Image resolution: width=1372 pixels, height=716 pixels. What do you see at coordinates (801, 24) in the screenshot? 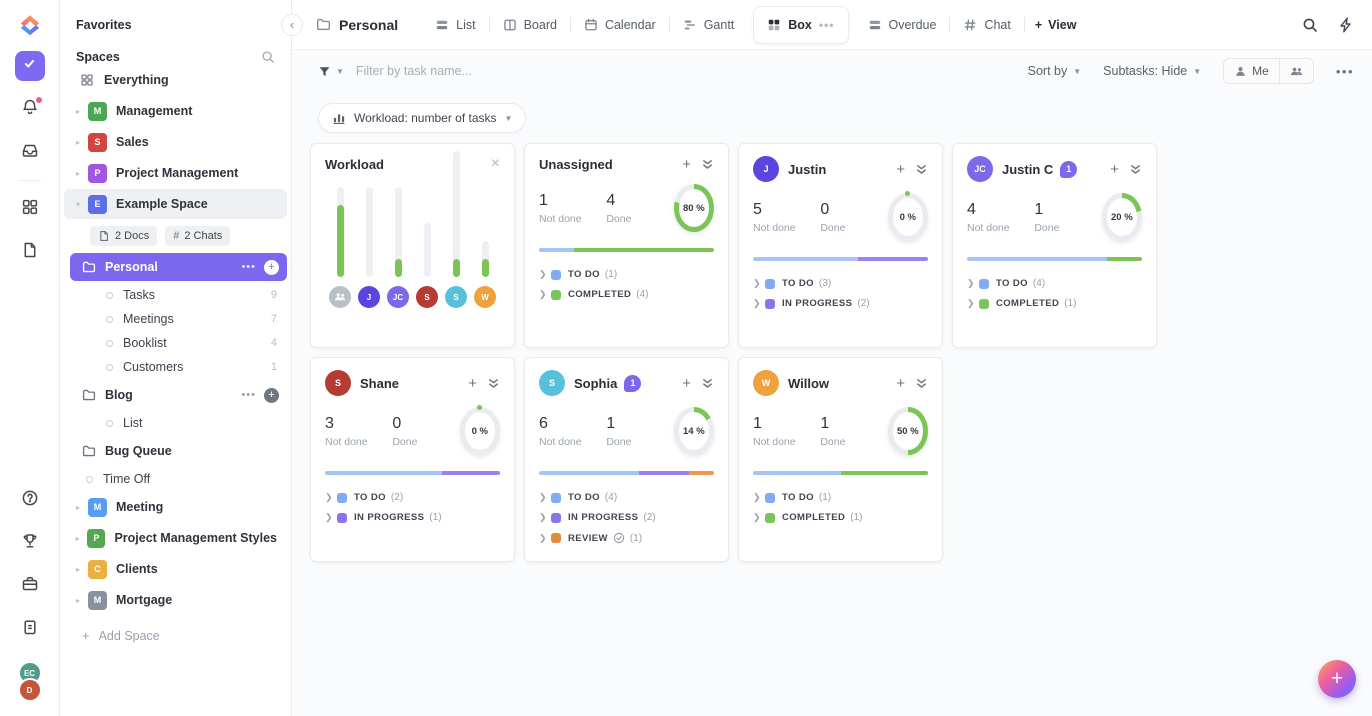
I see `view-tab: Box •••` at bounding box center [801, 24].